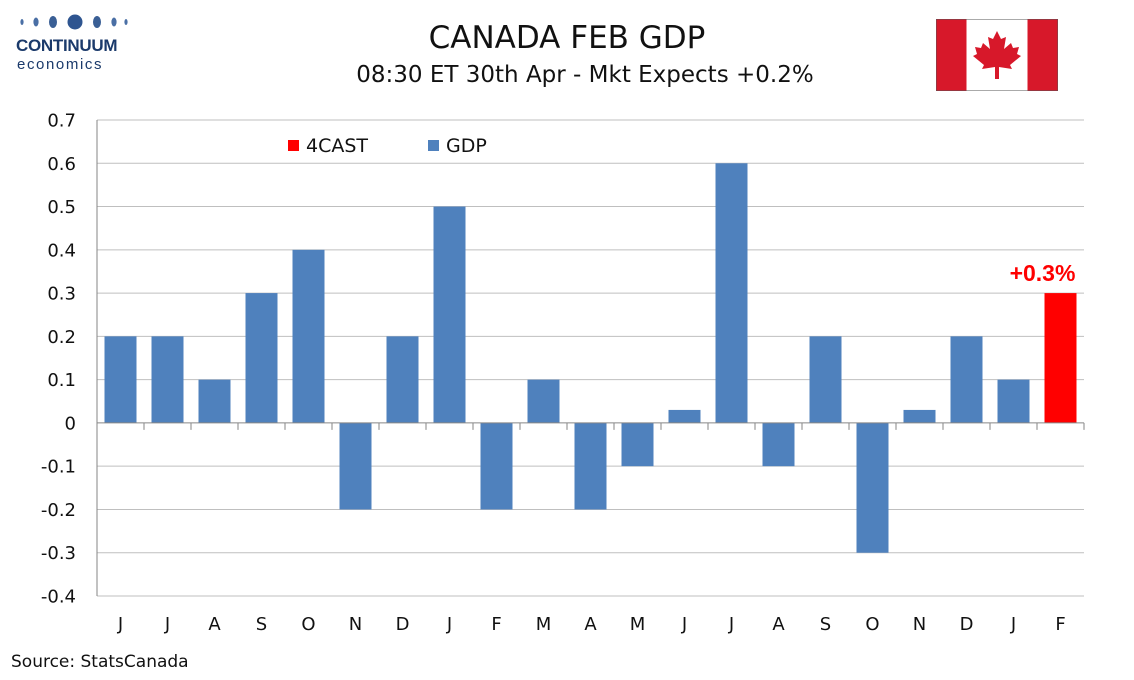 This screenshot has height=680, width=1134. What do you see at coordinates (997, 55) in the screenshot?
I see `canada-flag-icon` at bounding box center [997, 55].